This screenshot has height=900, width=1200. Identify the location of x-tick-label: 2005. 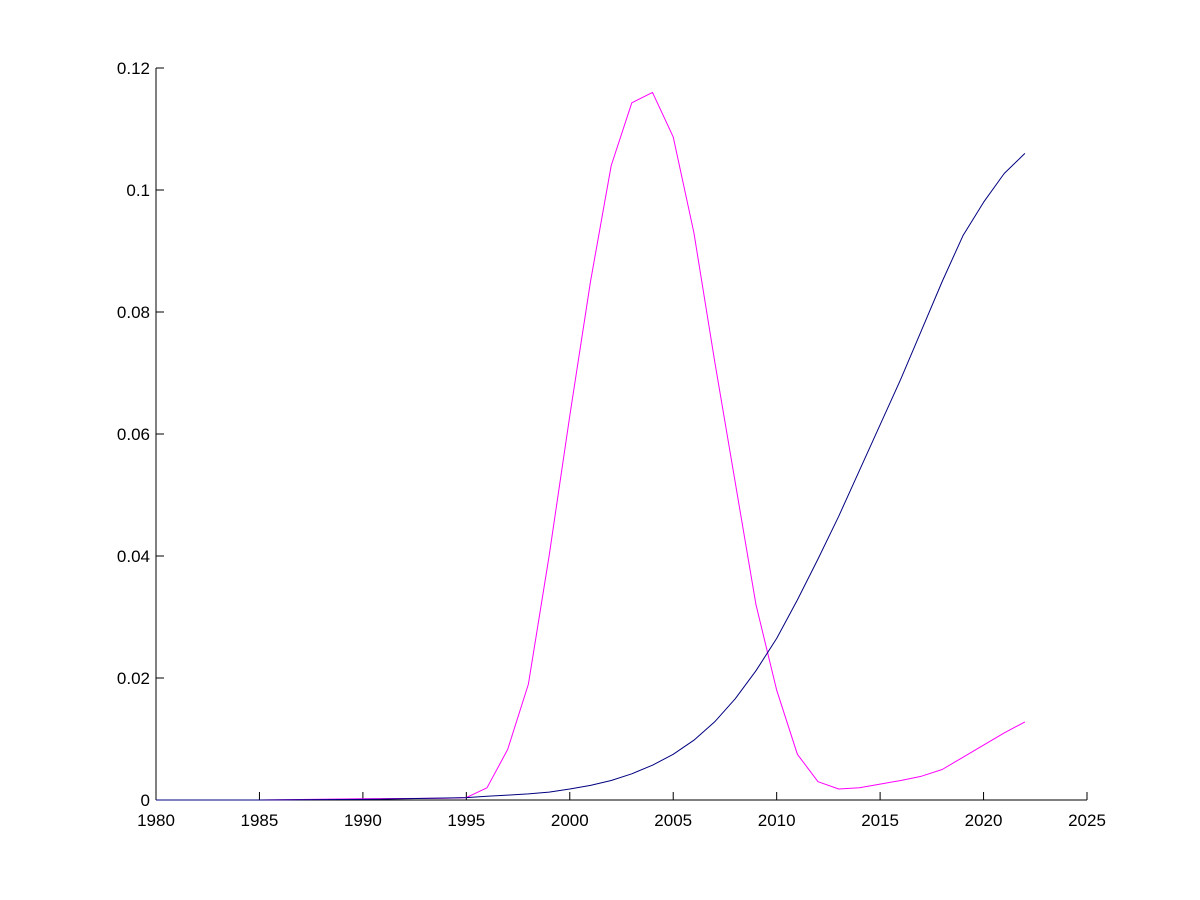
(673, 820).